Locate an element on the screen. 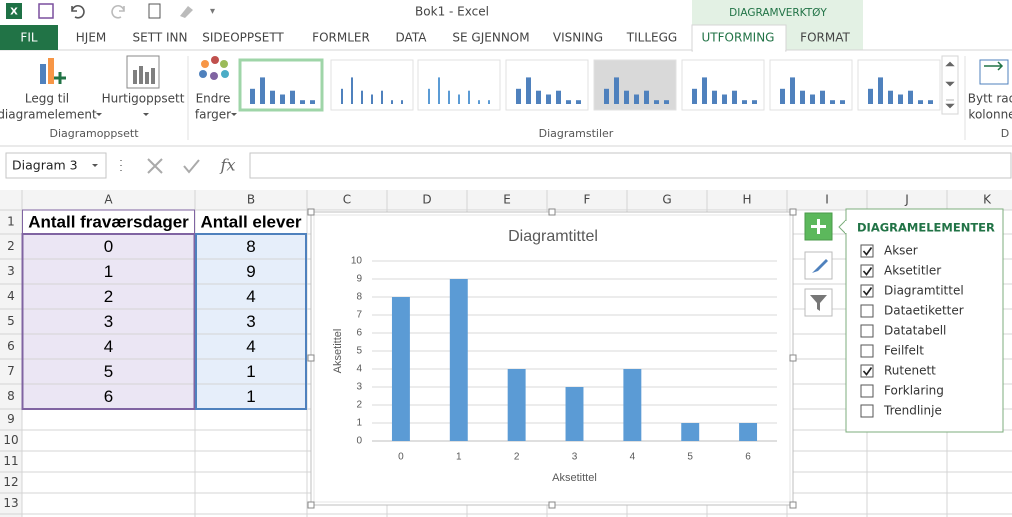 The width and height of the screenshot is (1012, 517). save-button is located at coordinates (46, 11).